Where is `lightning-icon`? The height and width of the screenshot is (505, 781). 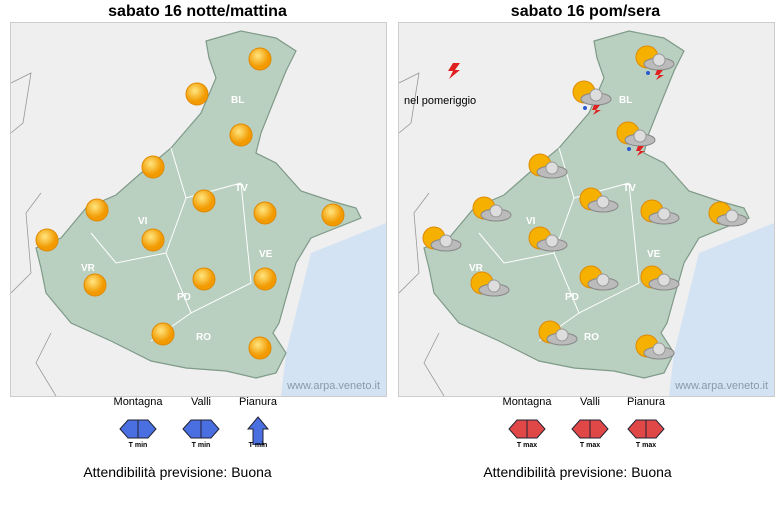 lightning-icon is located at coordinates (454, 71).